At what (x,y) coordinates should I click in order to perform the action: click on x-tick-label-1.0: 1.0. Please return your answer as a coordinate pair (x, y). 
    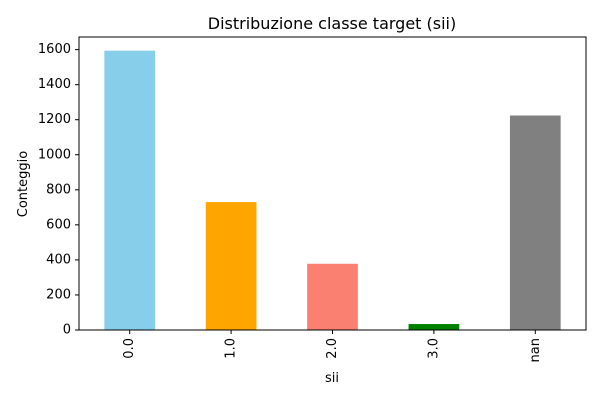
    Looking at the image, I should click on (231, 348).